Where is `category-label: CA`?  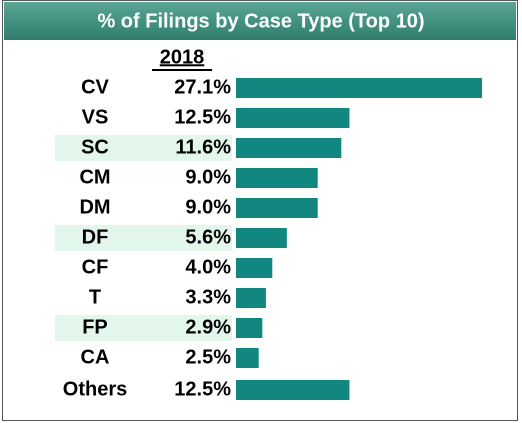
category-label: CA is located at coordinates (95, 357).